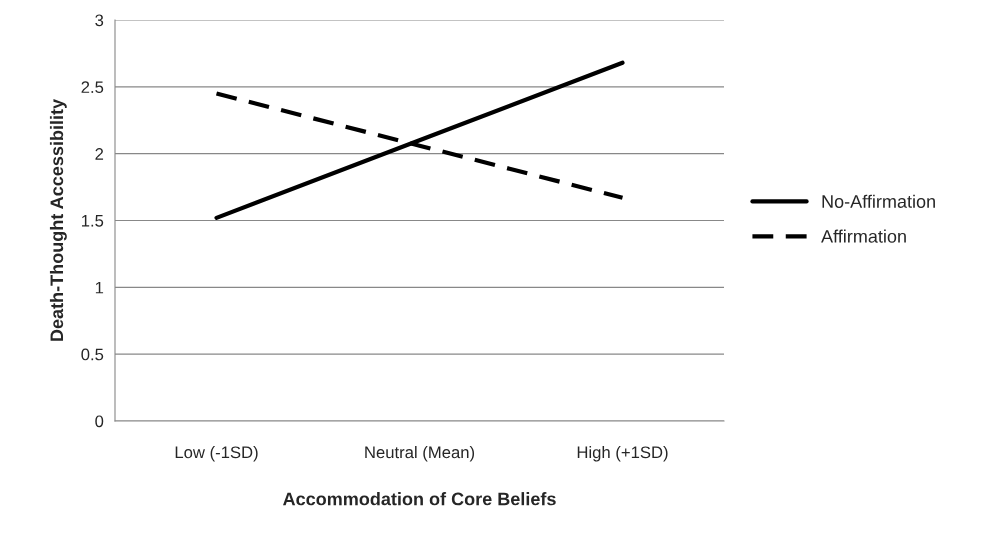  I want to click on legend-label: No-Affirmation, so click(878, 201).